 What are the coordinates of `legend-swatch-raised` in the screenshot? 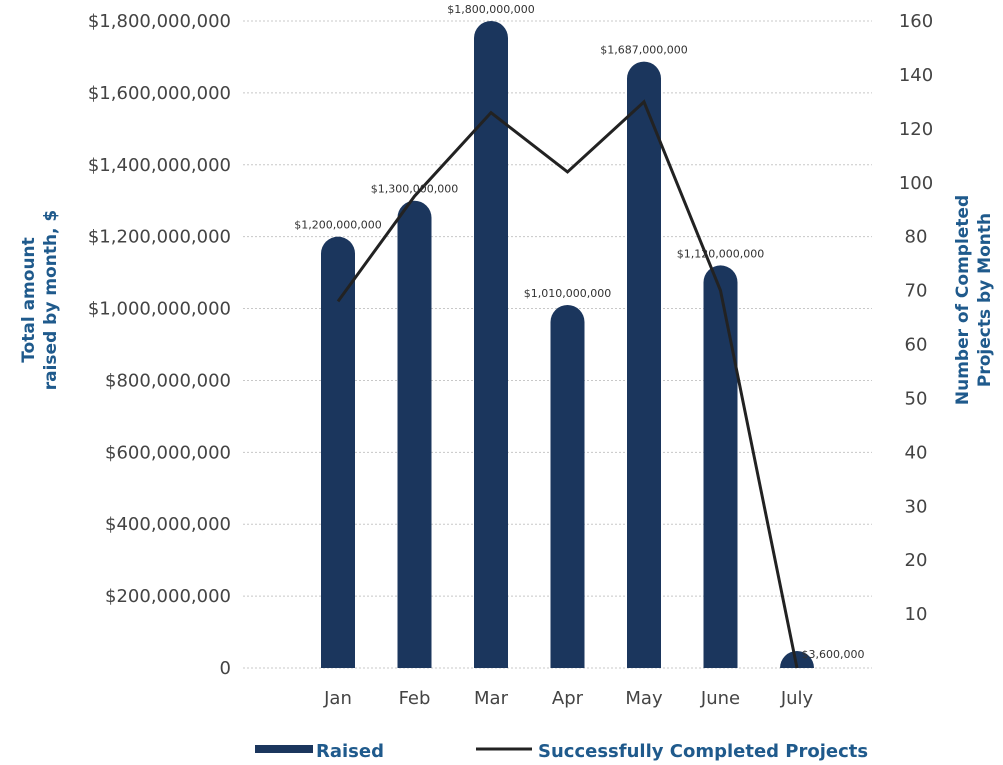 It's located at (284, 749).